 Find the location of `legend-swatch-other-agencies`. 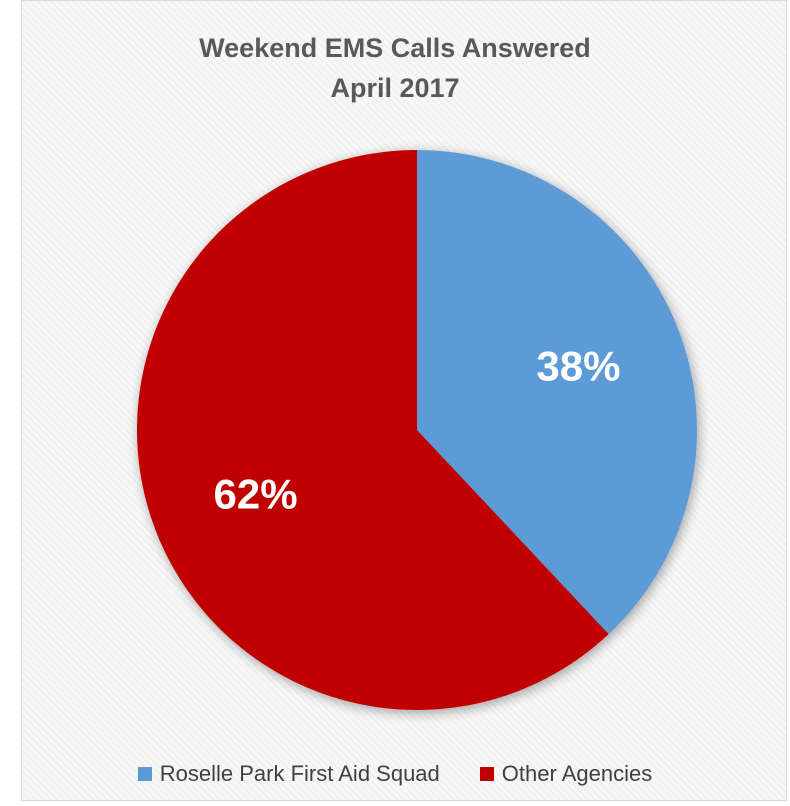

legend-swatch-other-agencies is located at coordinates (486, 774).